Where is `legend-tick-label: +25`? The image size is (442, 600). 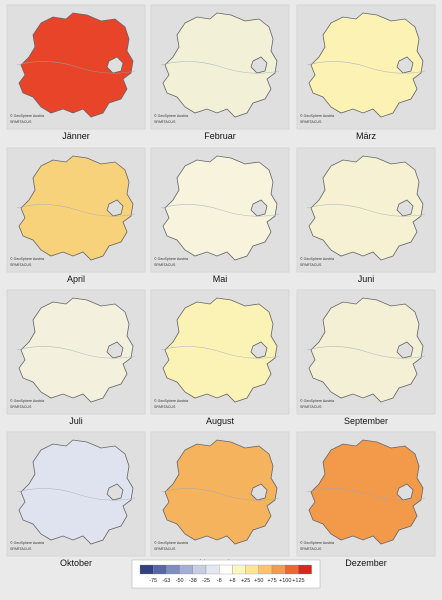
legend-tick-label: +25 is located at coordinates (245, 581).